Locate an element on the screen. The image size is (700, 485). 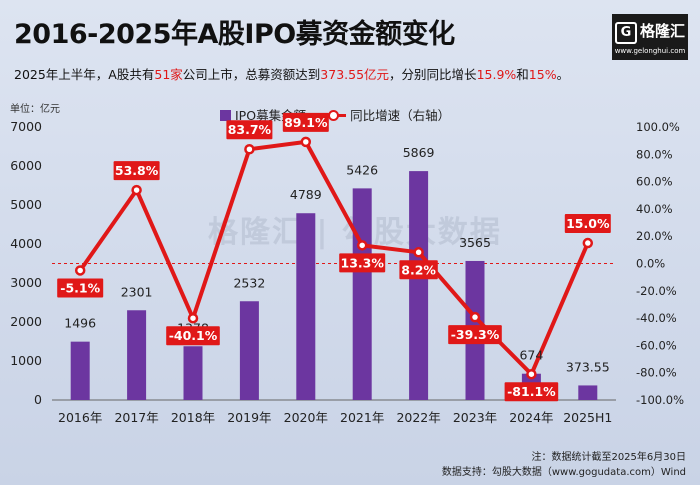
growth-label: -40.1% is located at coordinates (193, 335).